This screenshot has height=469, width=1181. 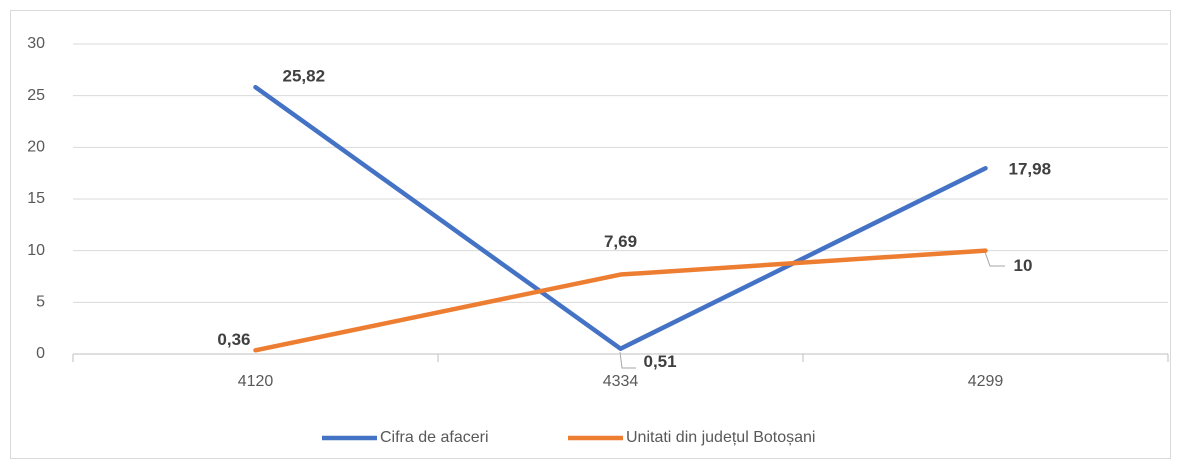 What do you see at coordinates (434, 437) in the screenshot?
I see `legend-label: Cifra de afaceri` at bounding box center [434, 437].